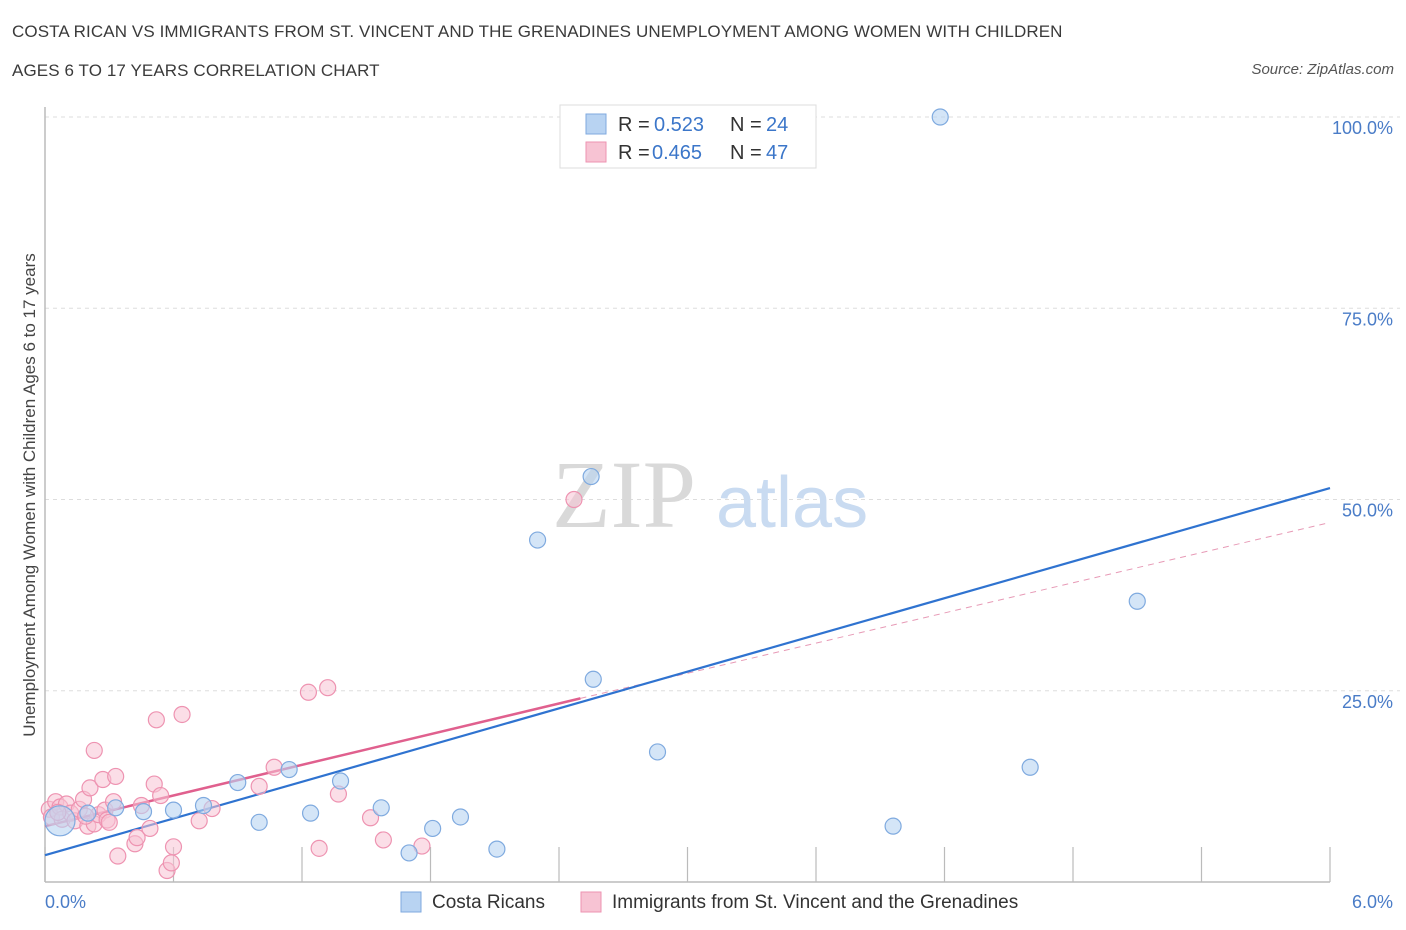 This screenshot has width=1406, height=930. Describe the element at coordinates (1362, 128) in the screenshot. I see `y-tick-label-3: 100.0%` at that location.